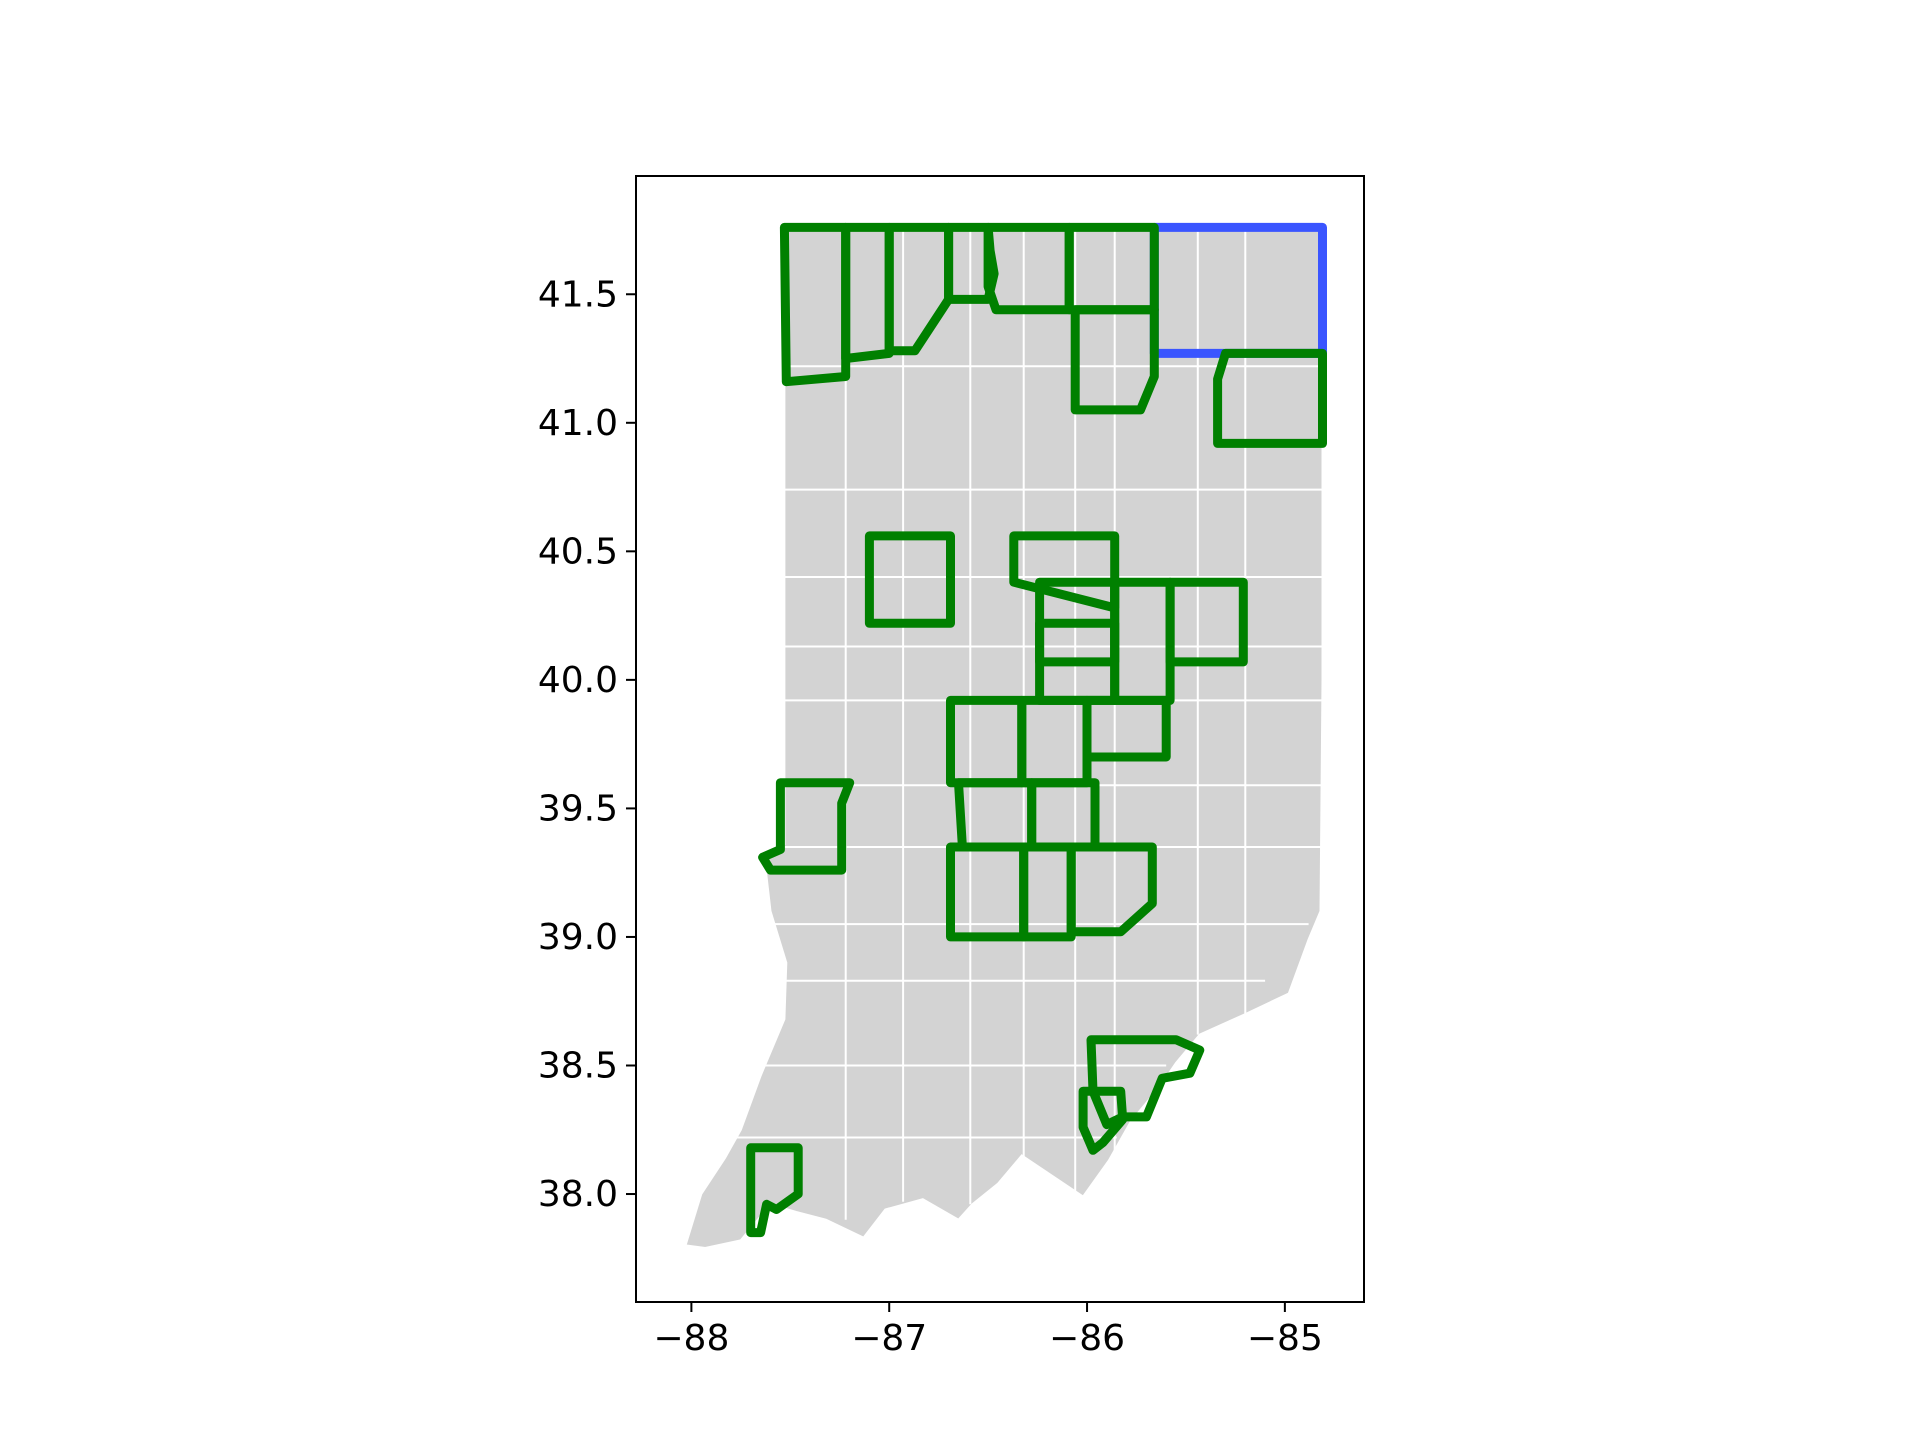  I want to click on y-tick-label: 38.5, so click(578, 1065).